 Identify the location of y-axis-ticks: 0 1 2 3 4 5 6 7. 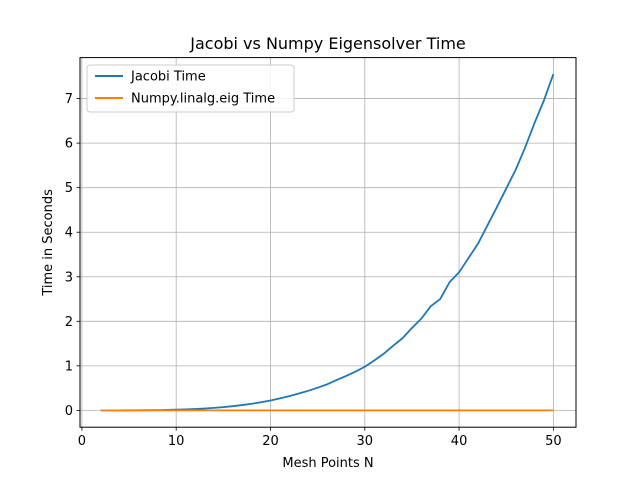
(72, 255).